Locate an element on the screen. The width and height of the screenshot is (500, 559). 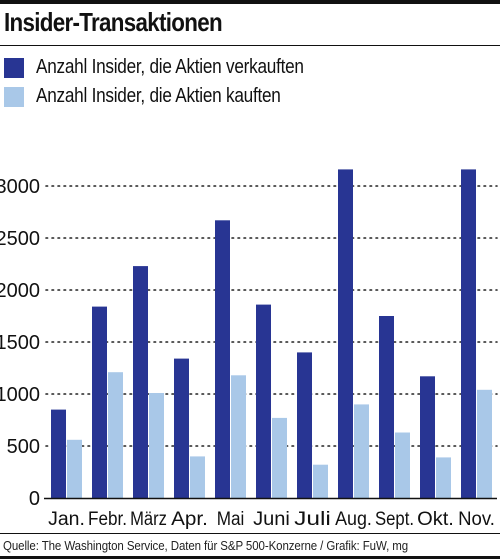
x-tick-label: März is located at coordinates (148, 519).